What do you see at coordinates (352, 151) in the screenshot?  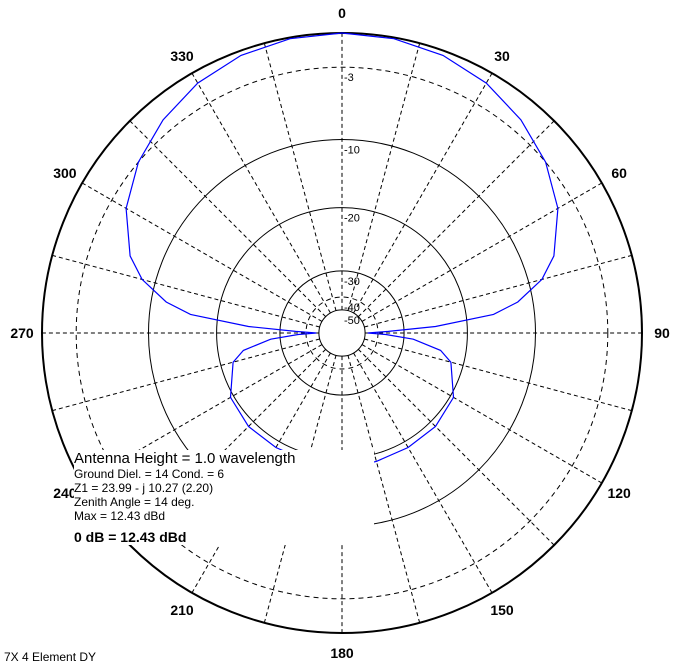 I see `radial-db-label: -10` at bounding box center [352, 151].